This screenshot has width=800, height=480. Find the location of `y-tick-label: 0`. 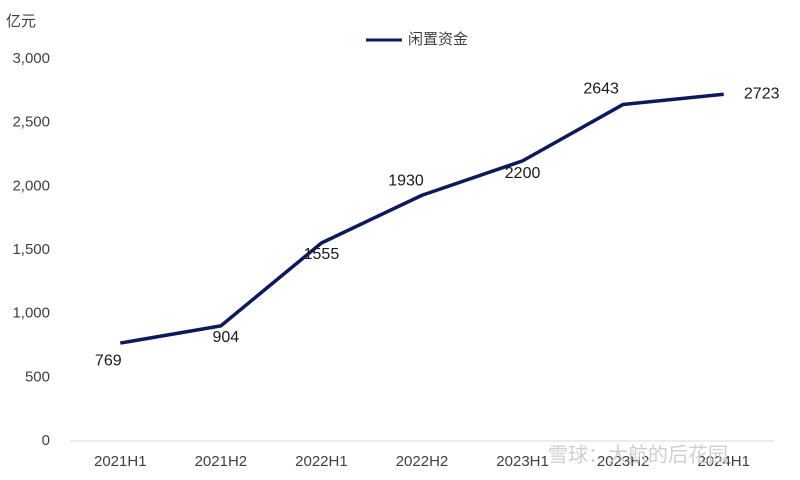

y-tick-label: 0 is located at coordinates (46, 440).